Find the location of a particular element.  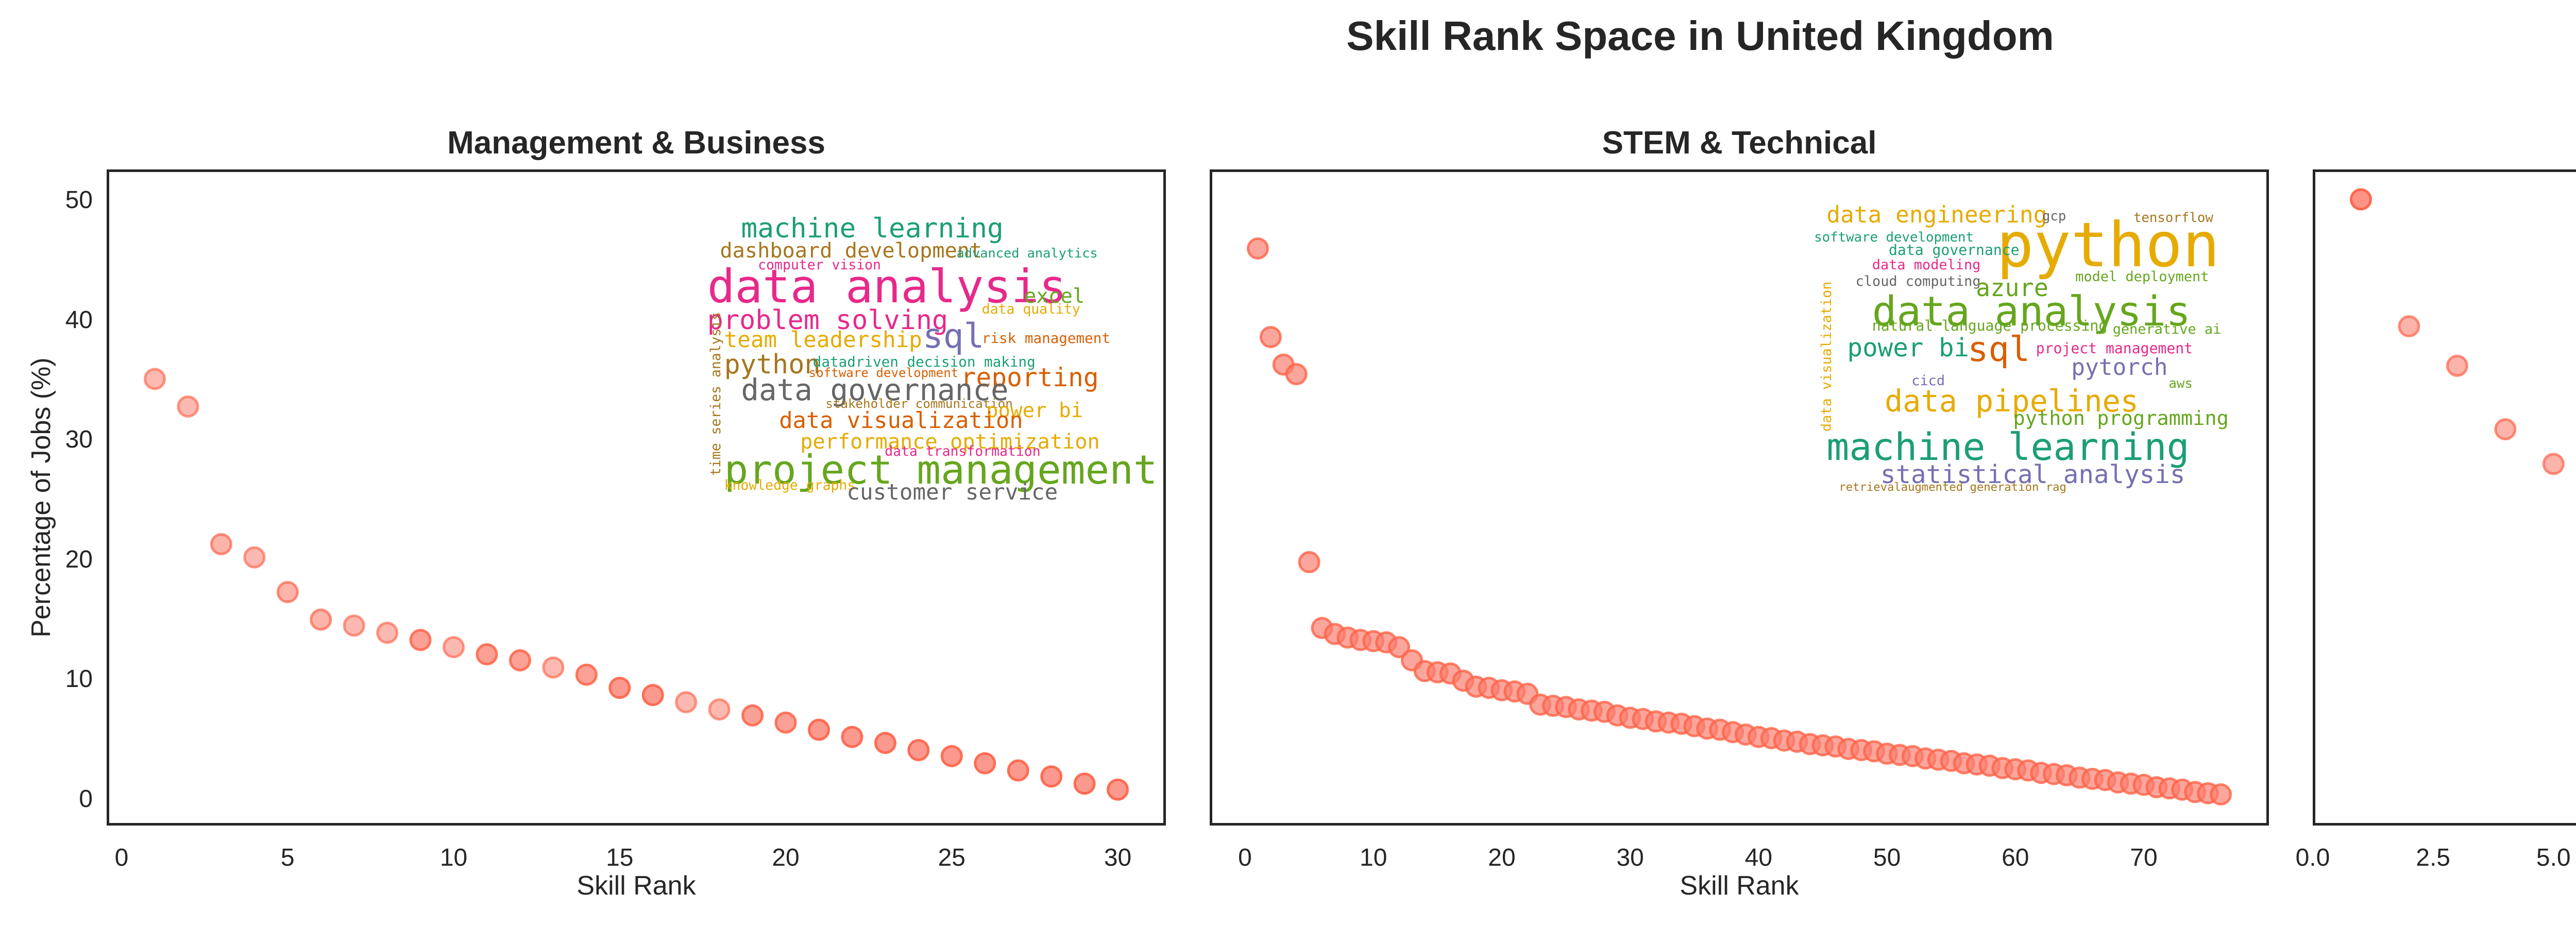

panel-title: STEM & Technical is located at coordinates (1739, 143).